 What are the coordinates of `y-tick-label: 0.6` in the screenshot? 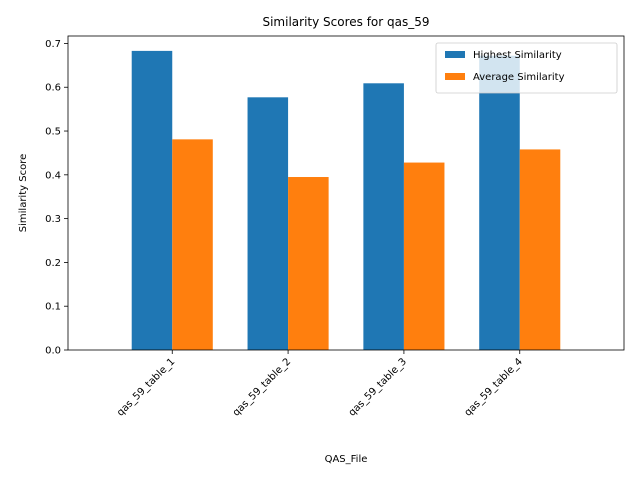 It's located at (53, 88).